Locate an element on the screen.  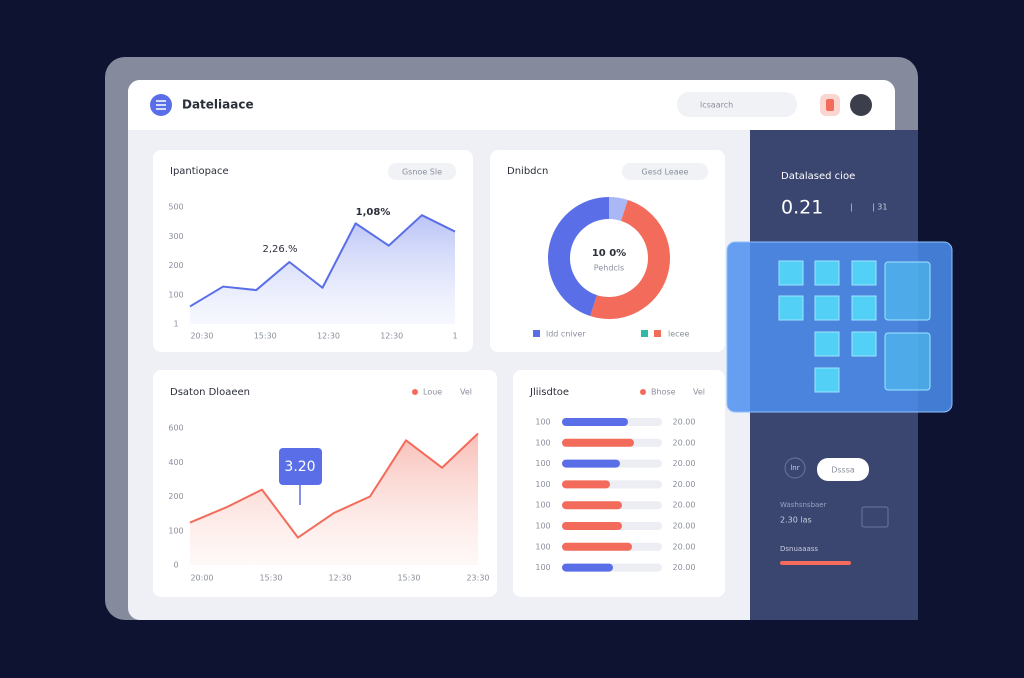
callout-text: 3.20 is located at coordinates (299, 467).